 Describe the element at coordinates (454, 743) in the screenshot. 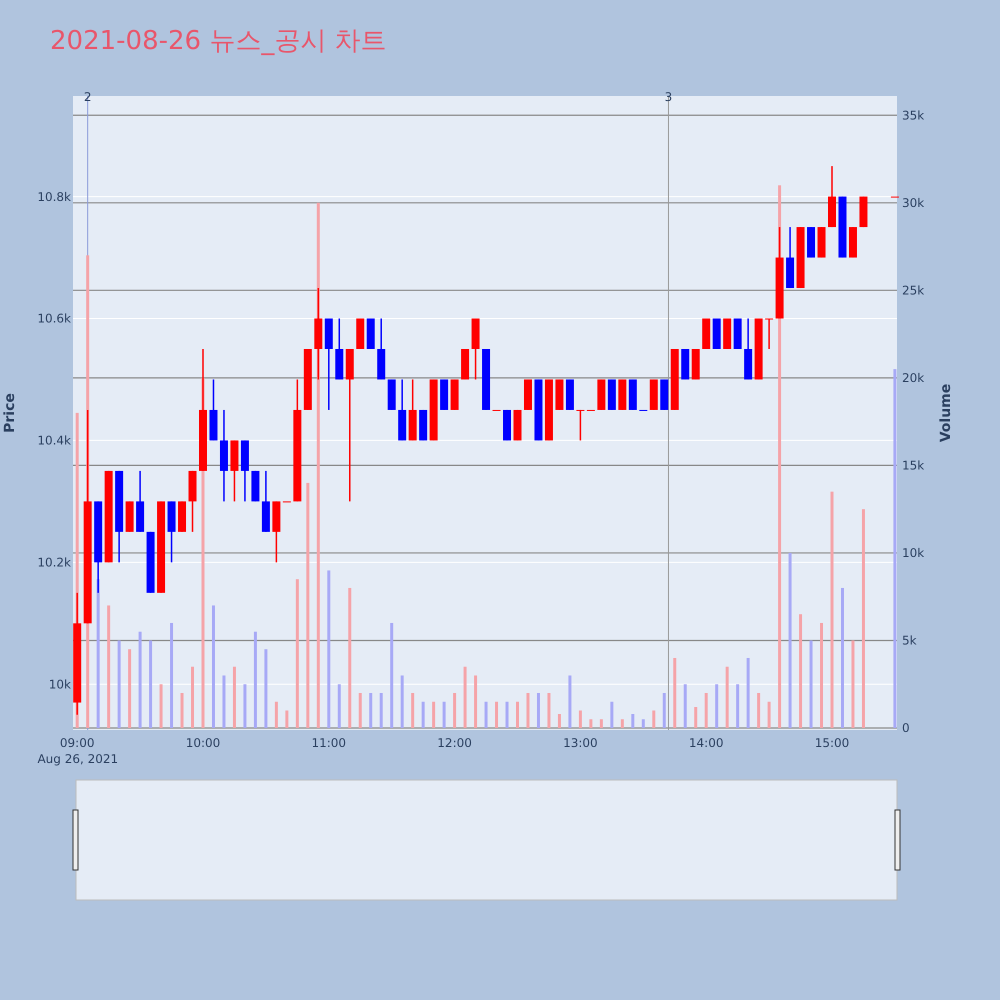

I see `x-tick-label: 12:00` at that location.